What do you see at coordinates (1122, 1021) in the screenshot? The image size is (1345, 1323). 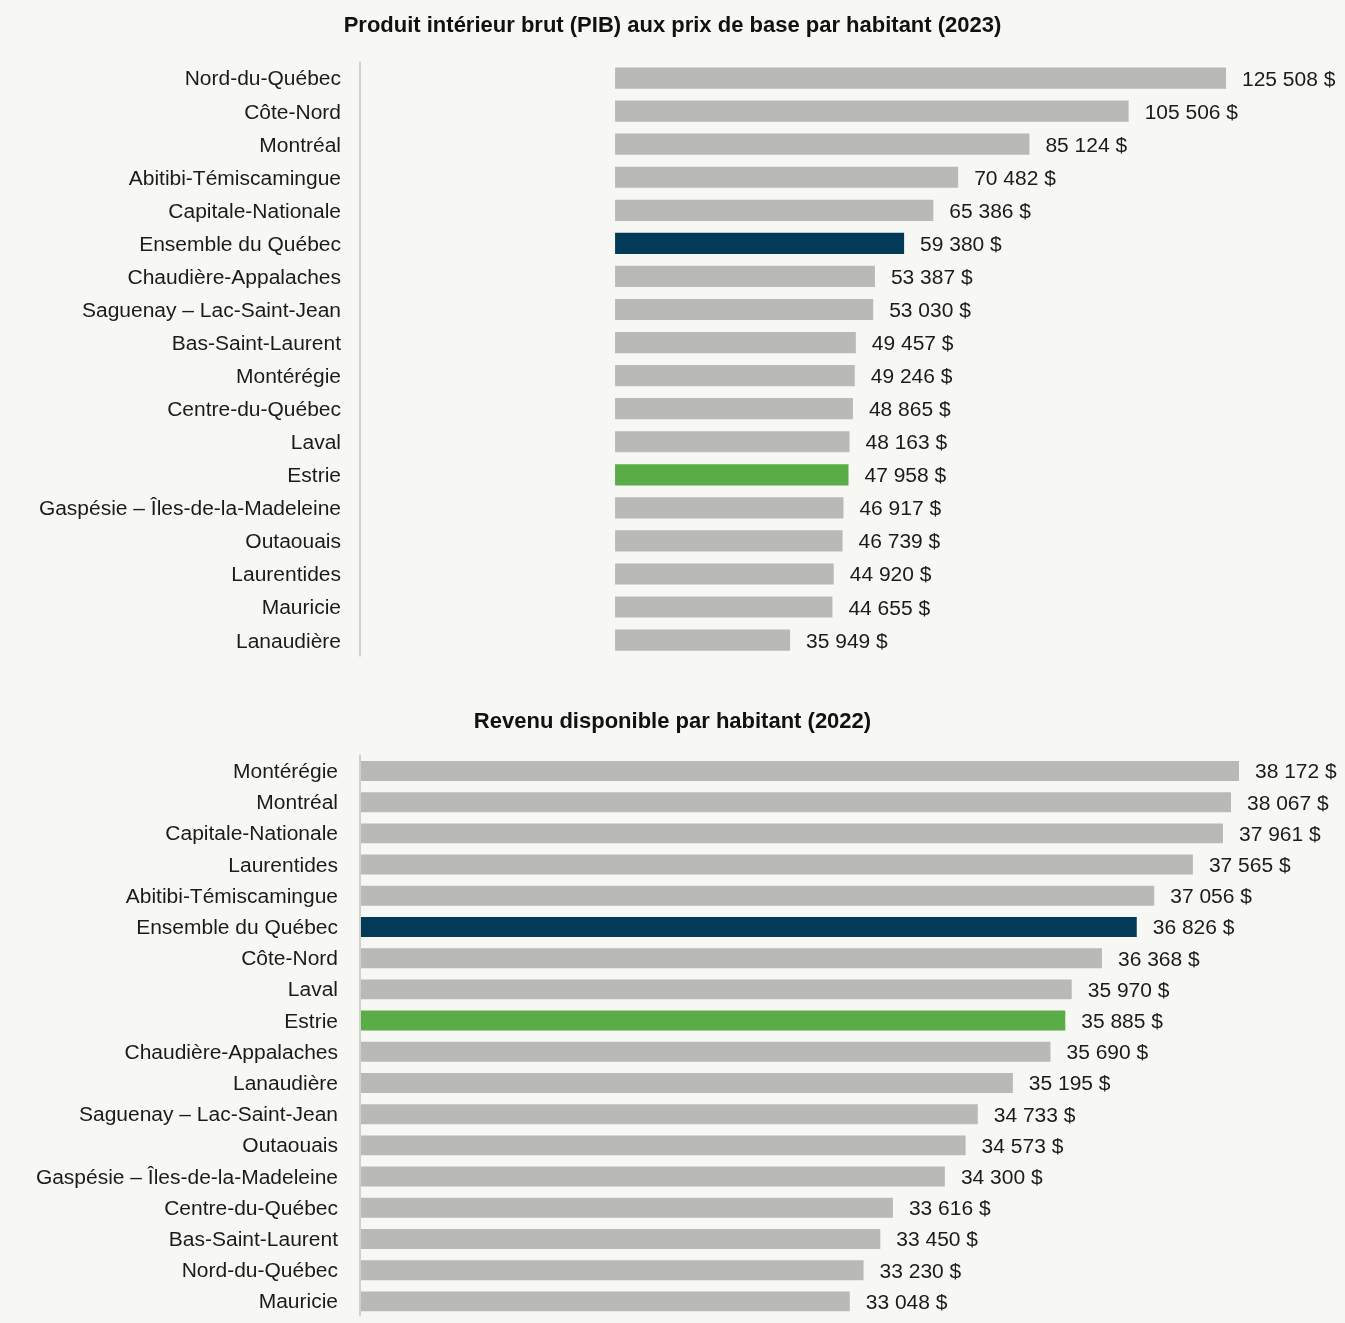 I see `data-label: 35 885 $` at bounding box center [1122, 1021].